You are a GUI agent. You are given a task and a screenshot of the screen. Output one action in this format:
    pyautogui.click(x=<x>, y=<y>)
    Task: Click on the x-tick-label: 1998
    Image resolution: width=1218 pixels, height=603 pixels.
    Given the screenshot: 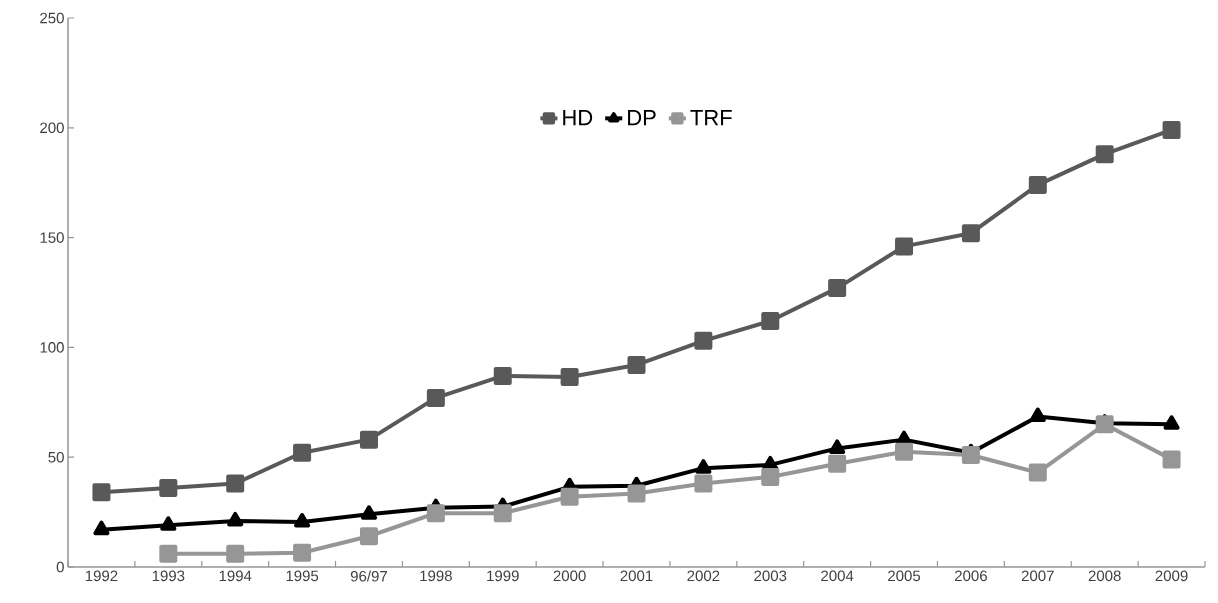 What is the action you would take?
    pyautogui.click(x=436, y=576)
    